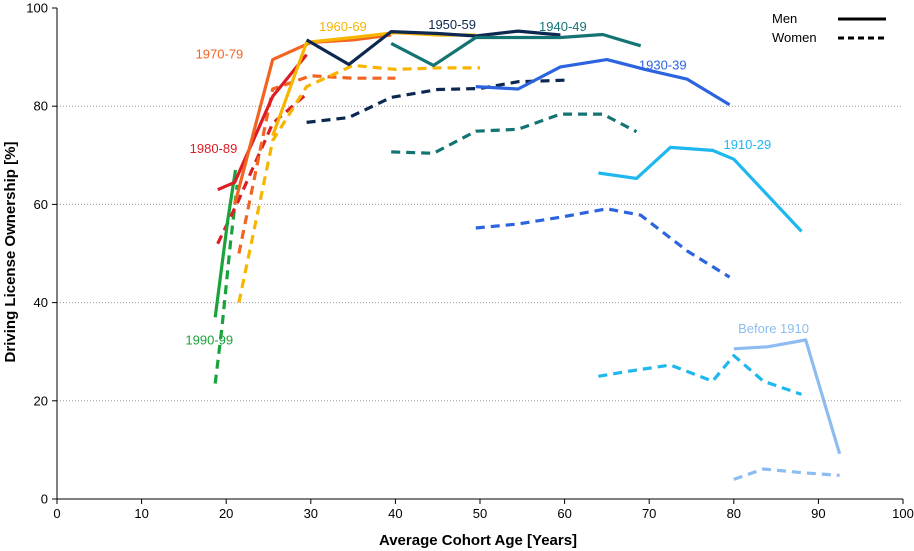 The image size is (914, 551). Describe the element at coordinates (395, 513) in the screenshot. I see `x-tick-label-40: 40` at that location.